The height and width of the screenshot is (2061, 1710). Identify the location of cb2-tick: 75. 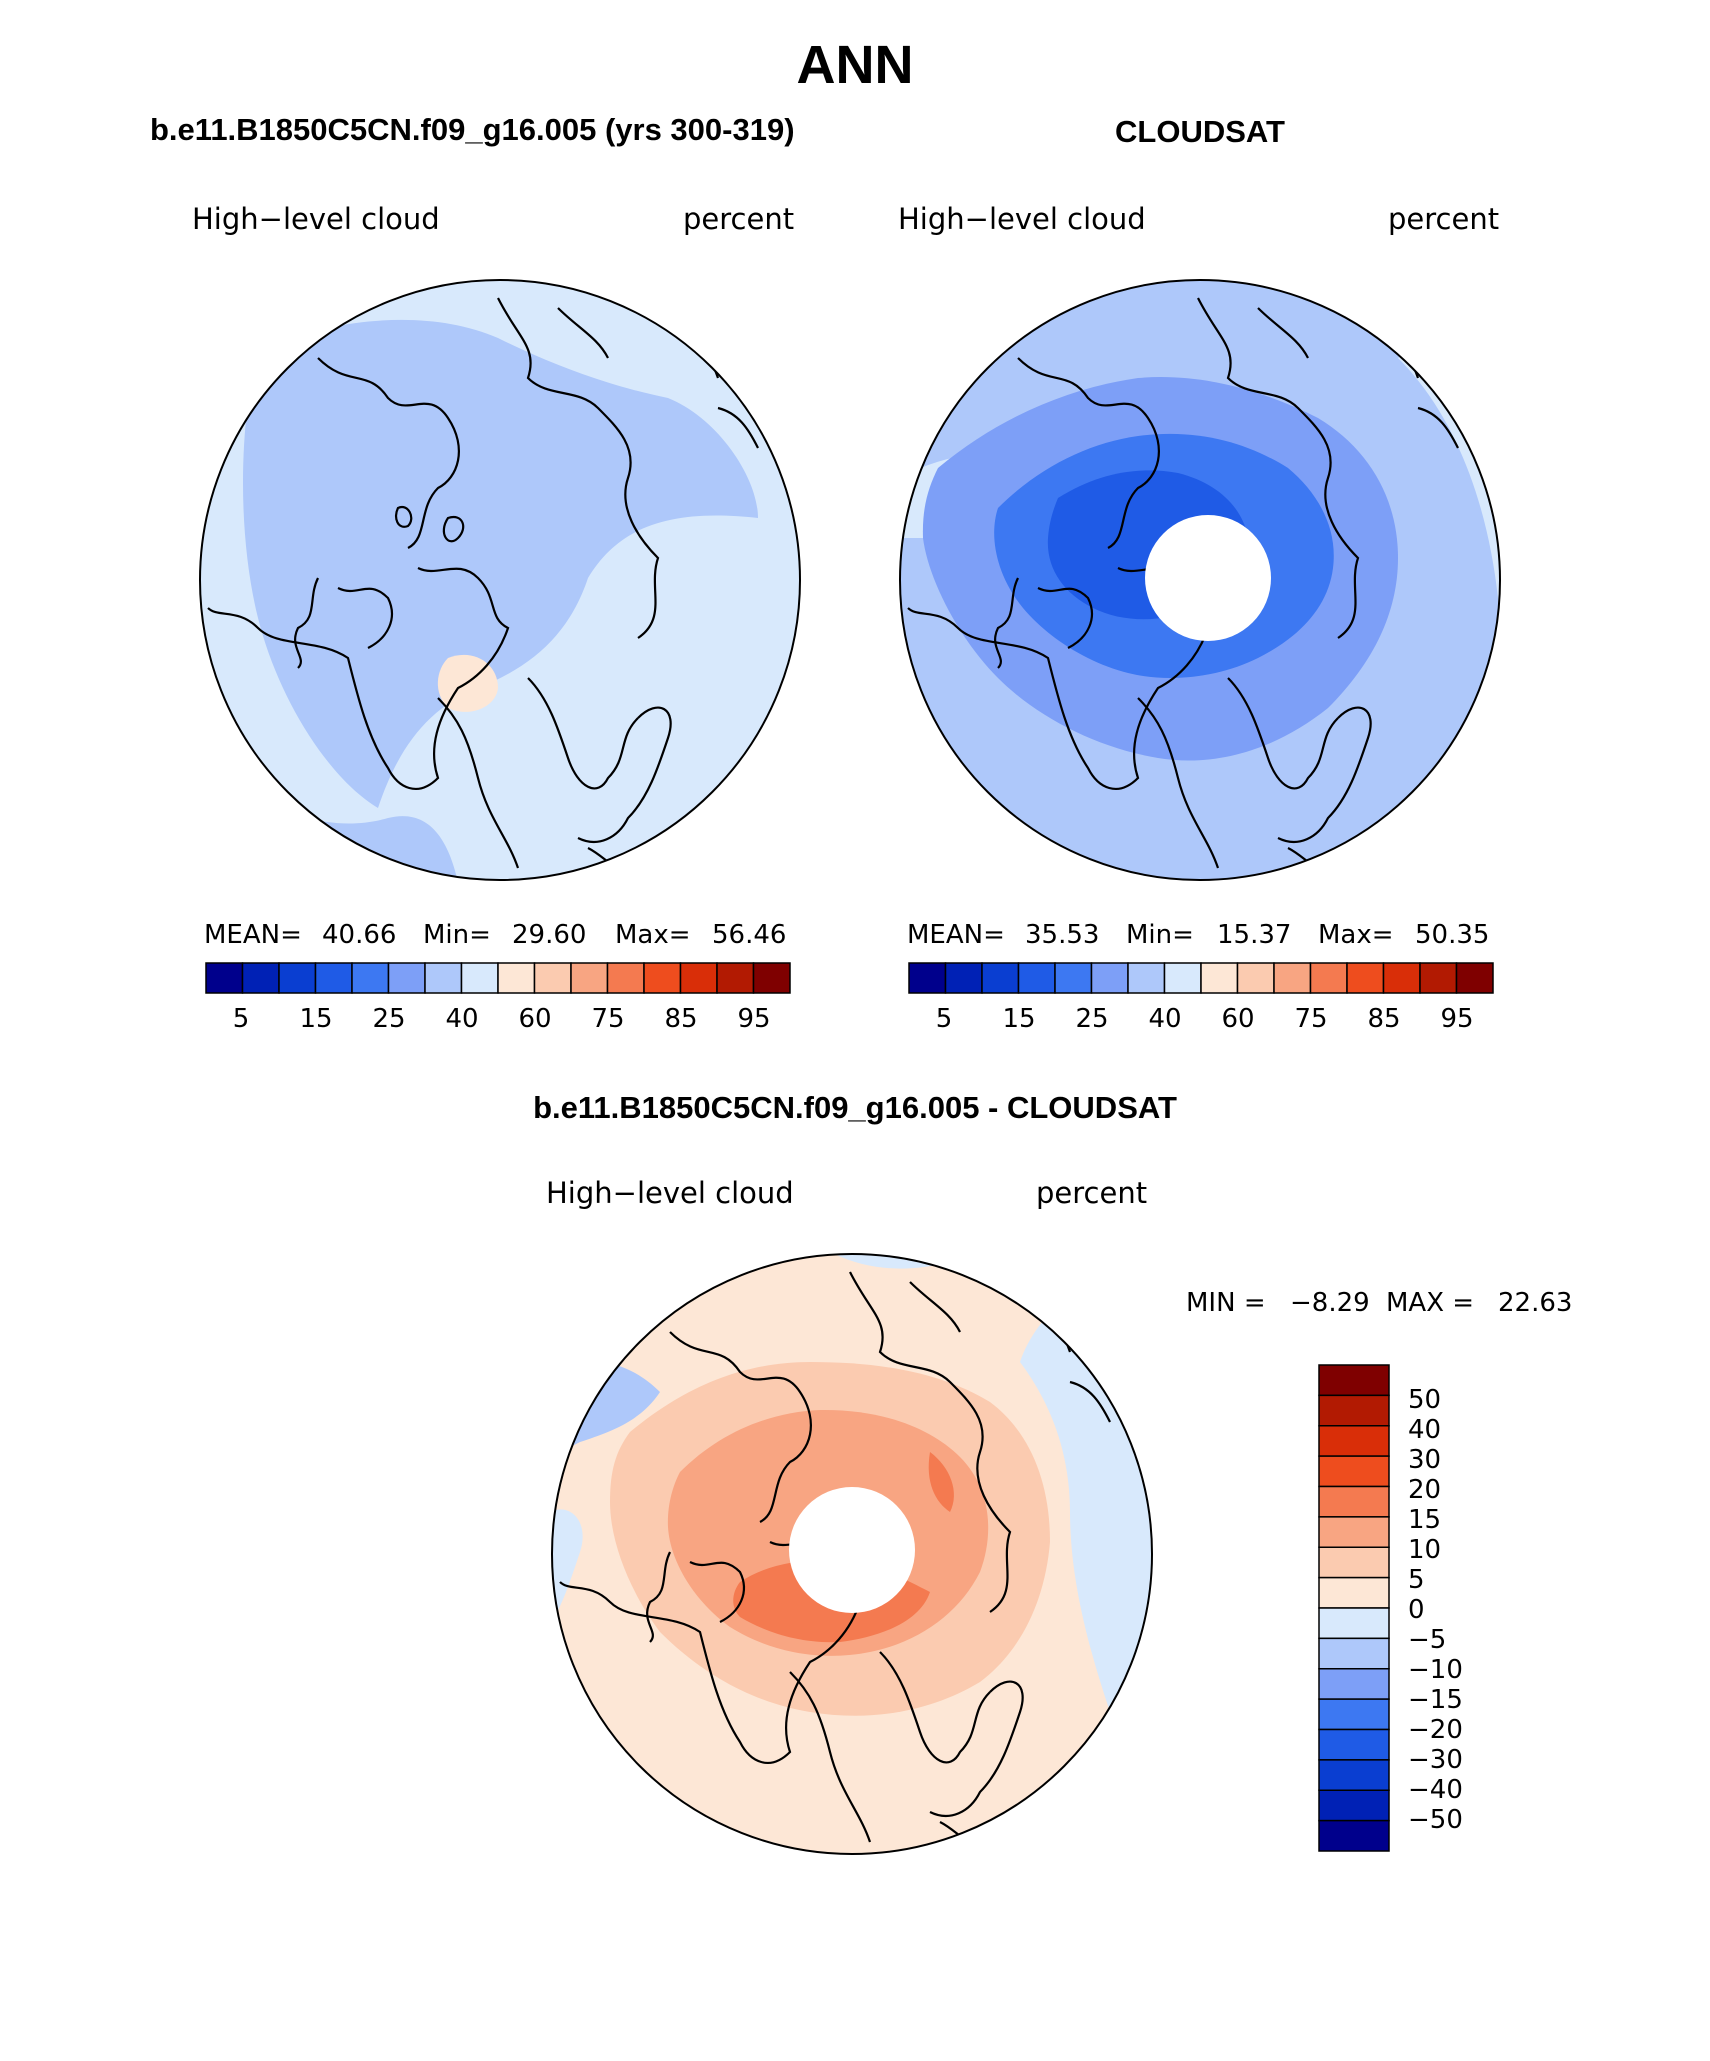
(1311, 1019).